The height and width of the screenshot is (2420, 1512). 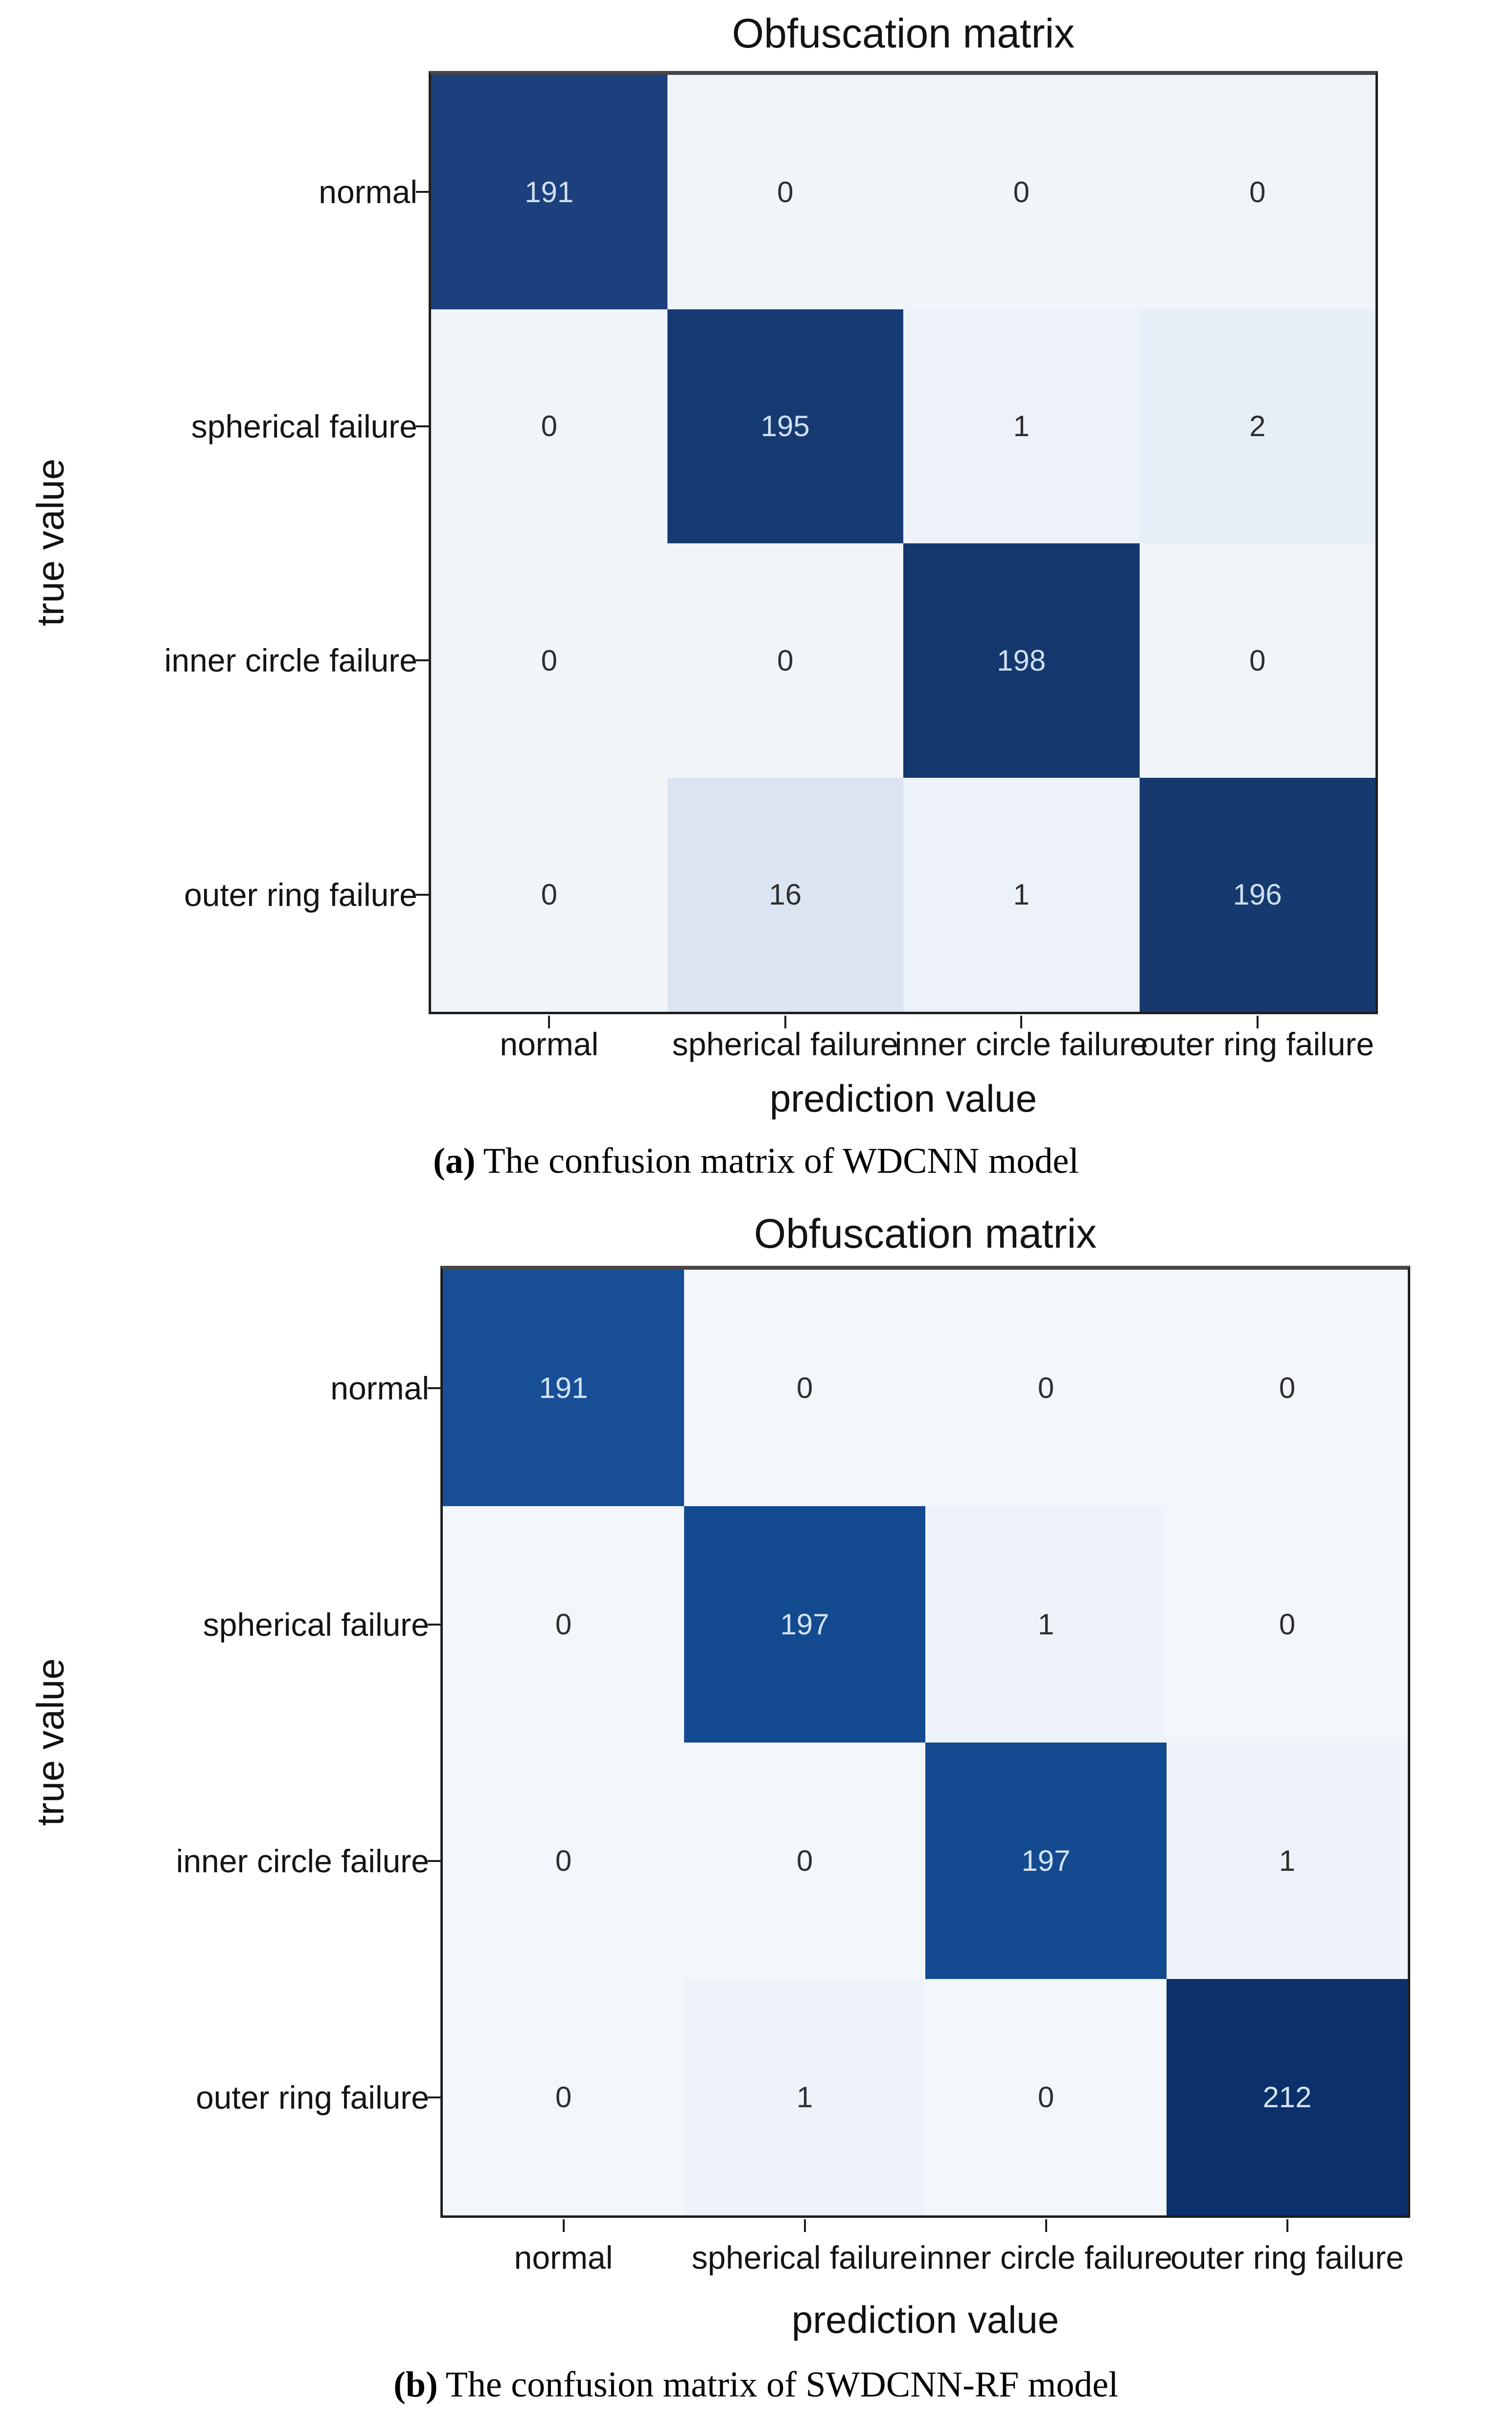 What do you see at coordinates (1287, 2097) in the screenshot?
I see `matrix-cell: 212` at bounding box center [1287, 2097].